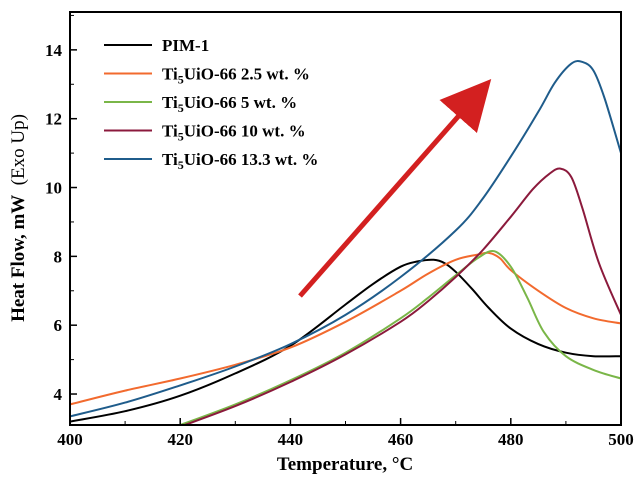  What do you see at coordinates (511, 439) in the screenshot?
I see `x-tick-label: 480` at bounding box center [511, 439].